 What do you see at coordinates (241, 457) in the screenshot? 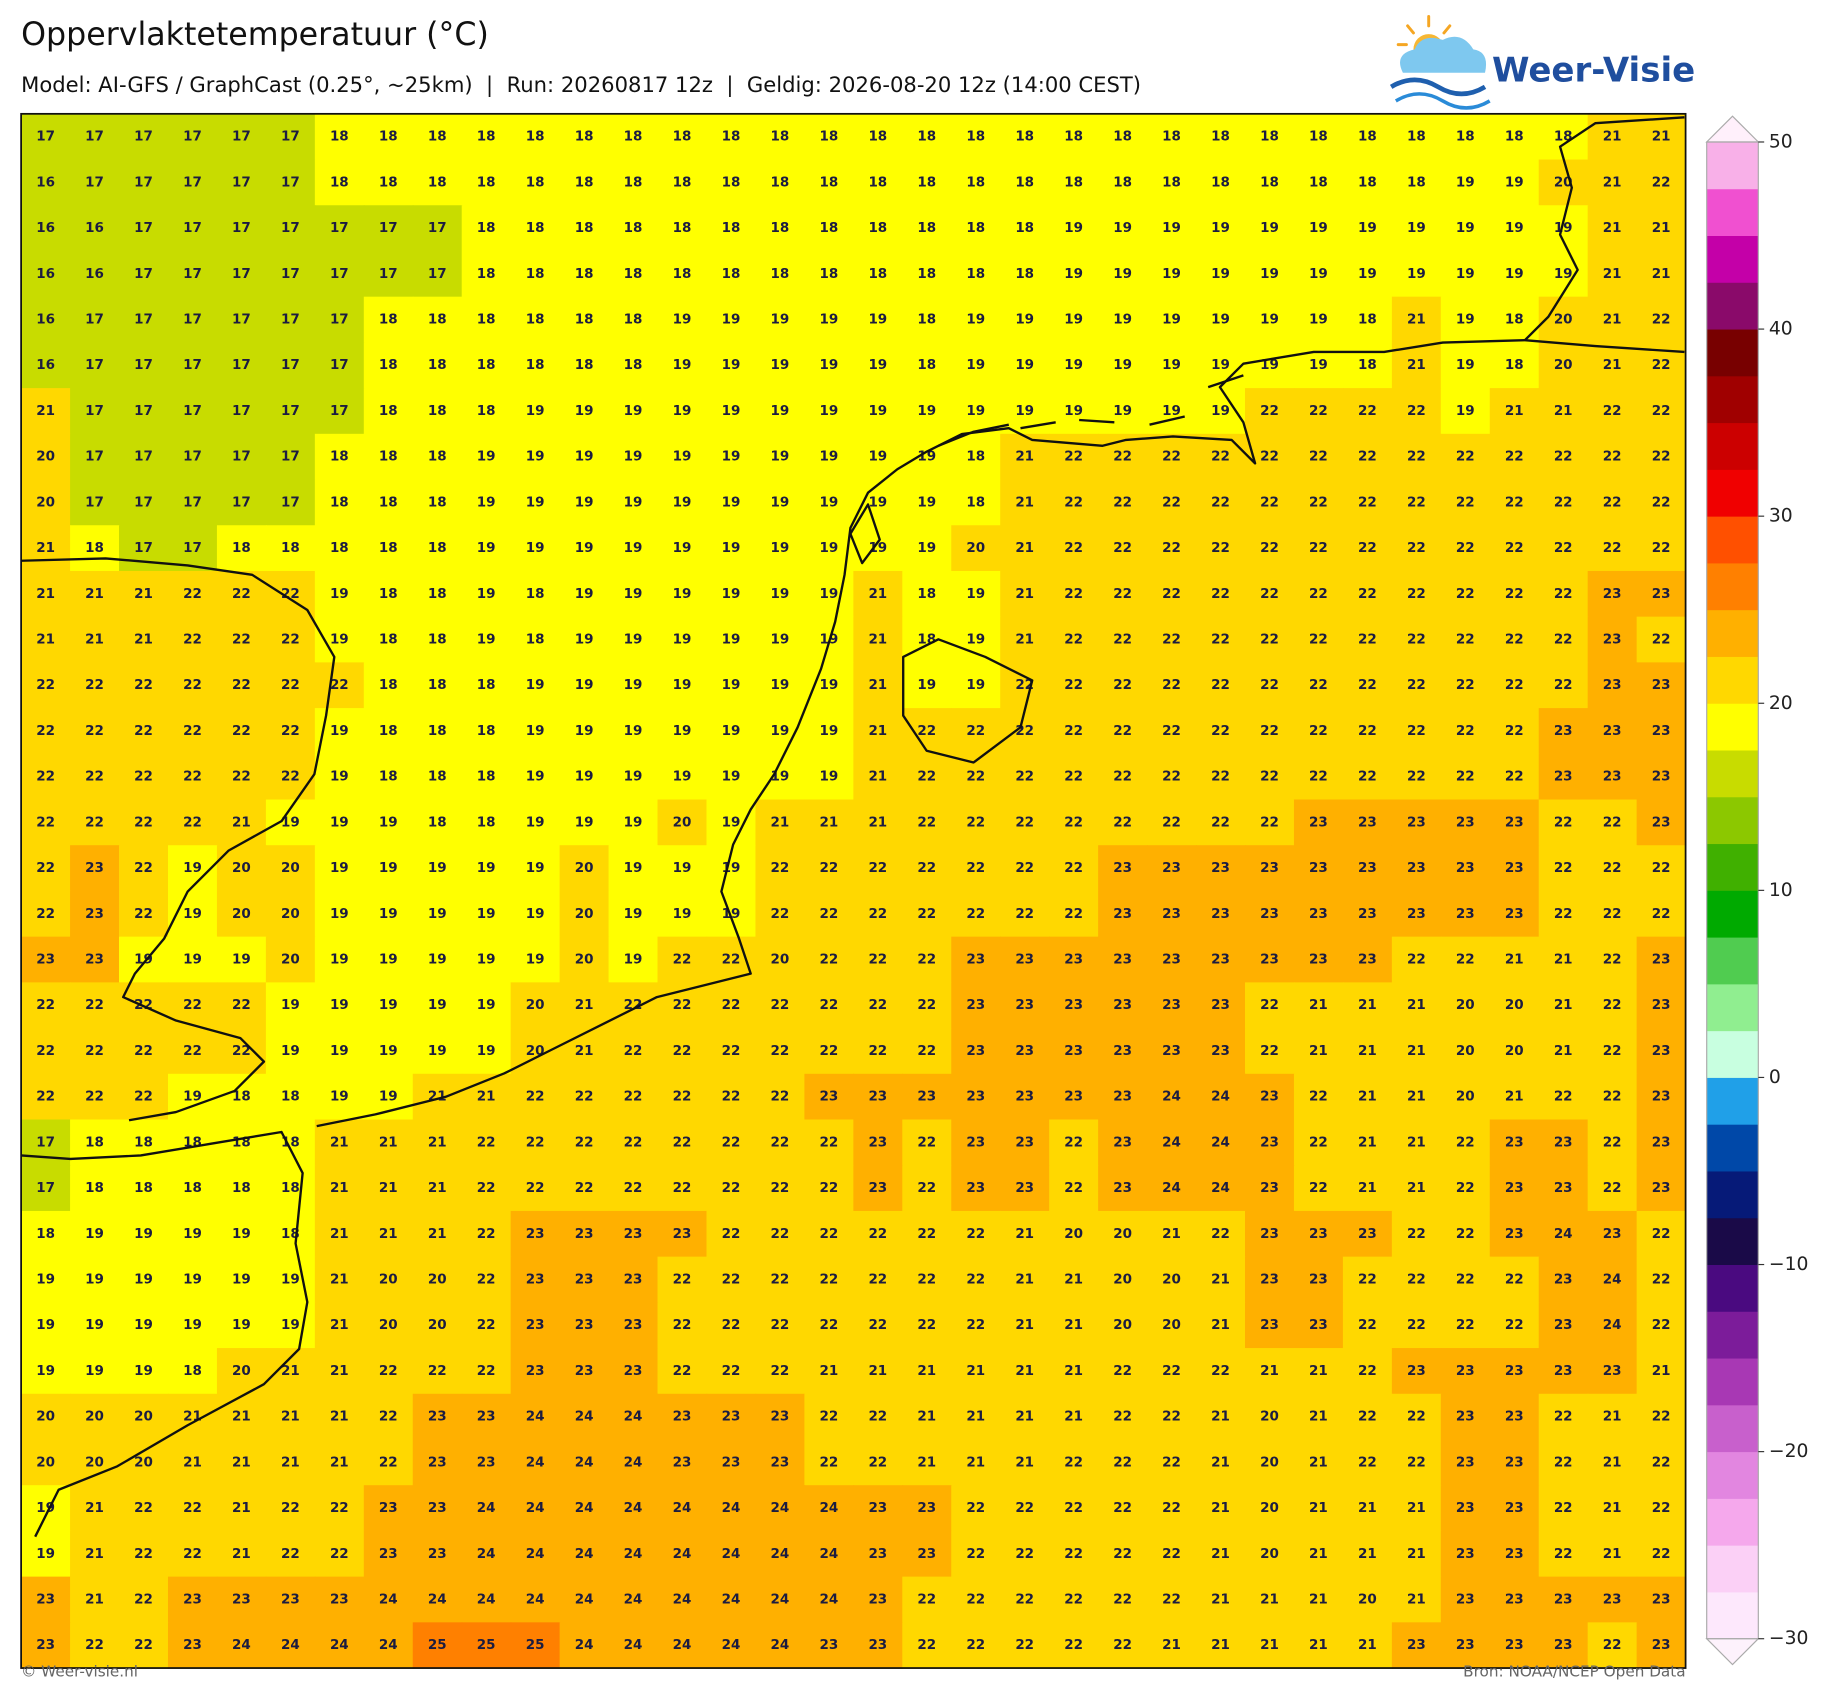
I see `temperature-label: 17` at bounding box center [241, 457].